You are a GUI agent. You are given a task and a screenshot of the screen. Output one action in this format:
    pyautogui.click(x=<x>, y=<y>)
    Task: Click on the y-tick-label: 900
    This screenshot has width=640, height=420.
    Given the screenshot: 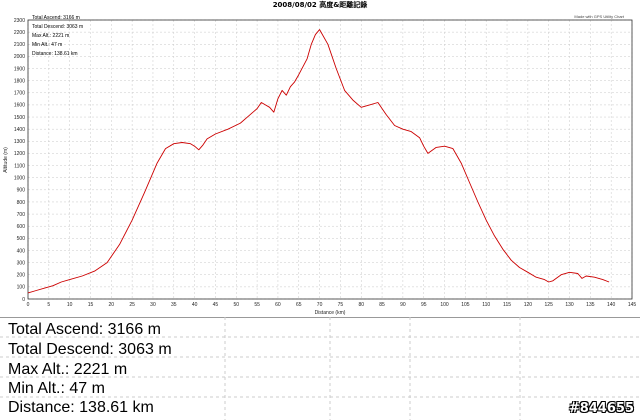 What is the action you would take?
    pyautogui.click(x=21, y=191)
    